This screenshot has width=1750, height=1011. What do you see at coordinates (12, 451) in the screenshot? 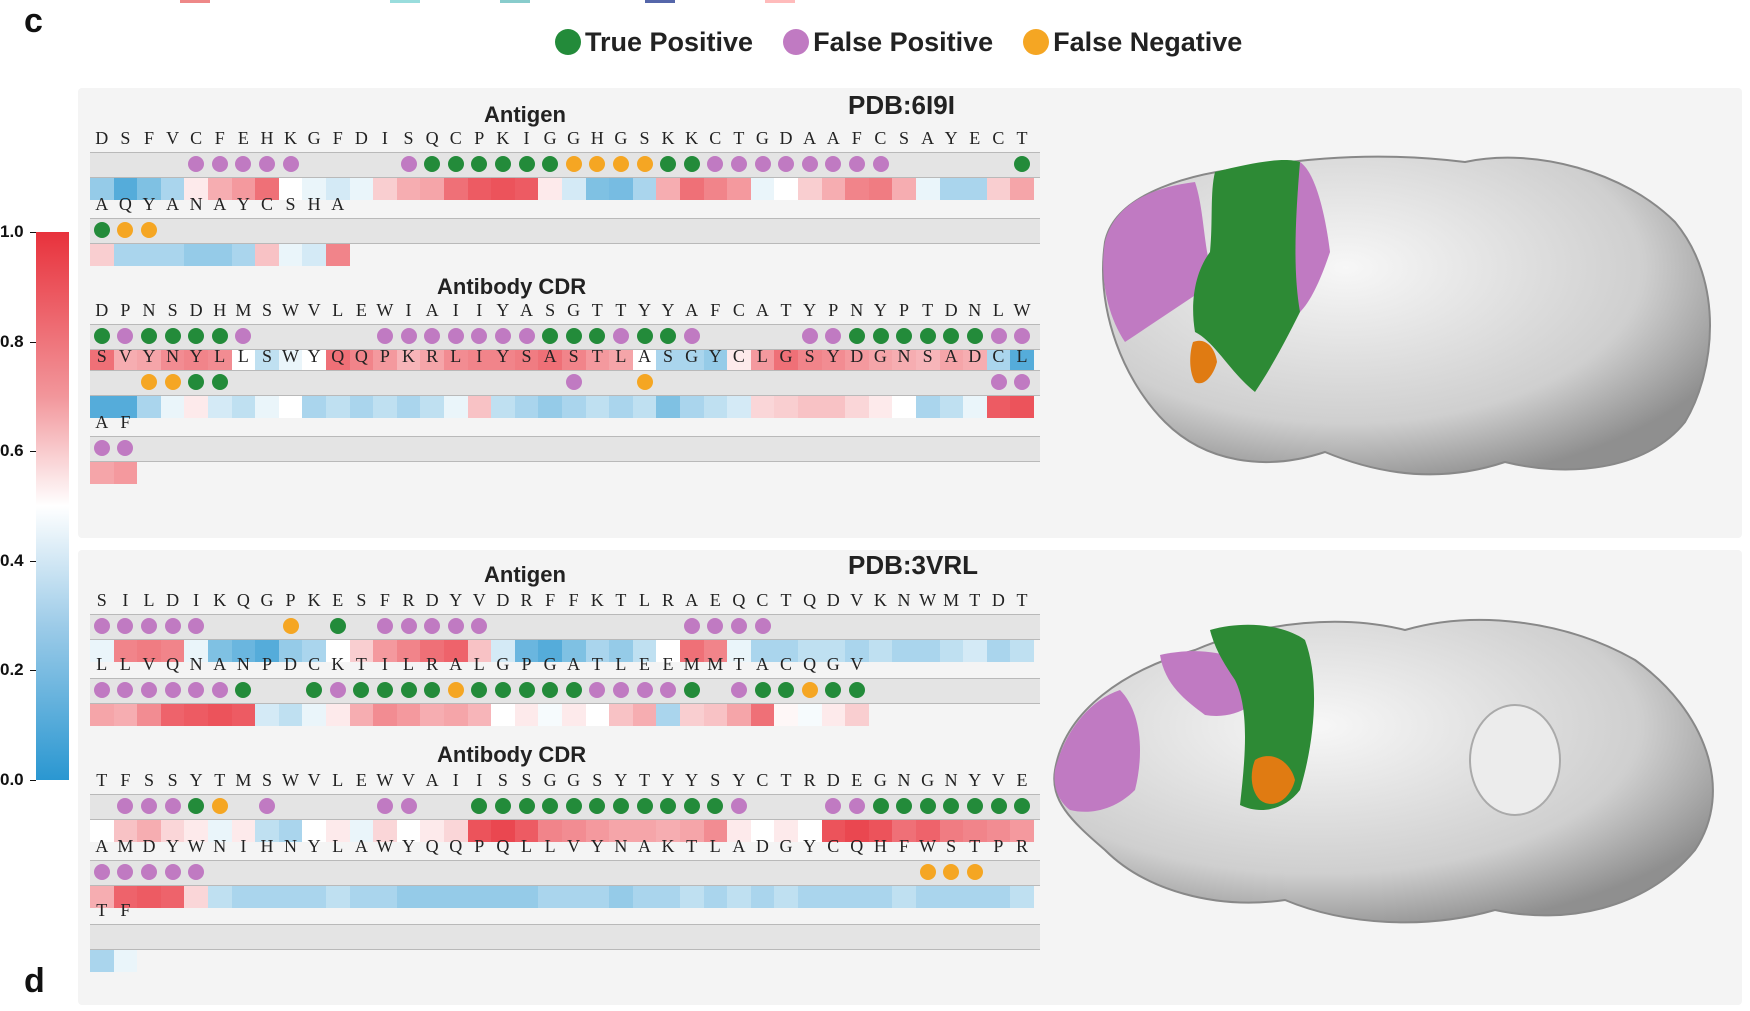
I see `colorbar-tick-label: 0.6` at bounding box center [12, 451].